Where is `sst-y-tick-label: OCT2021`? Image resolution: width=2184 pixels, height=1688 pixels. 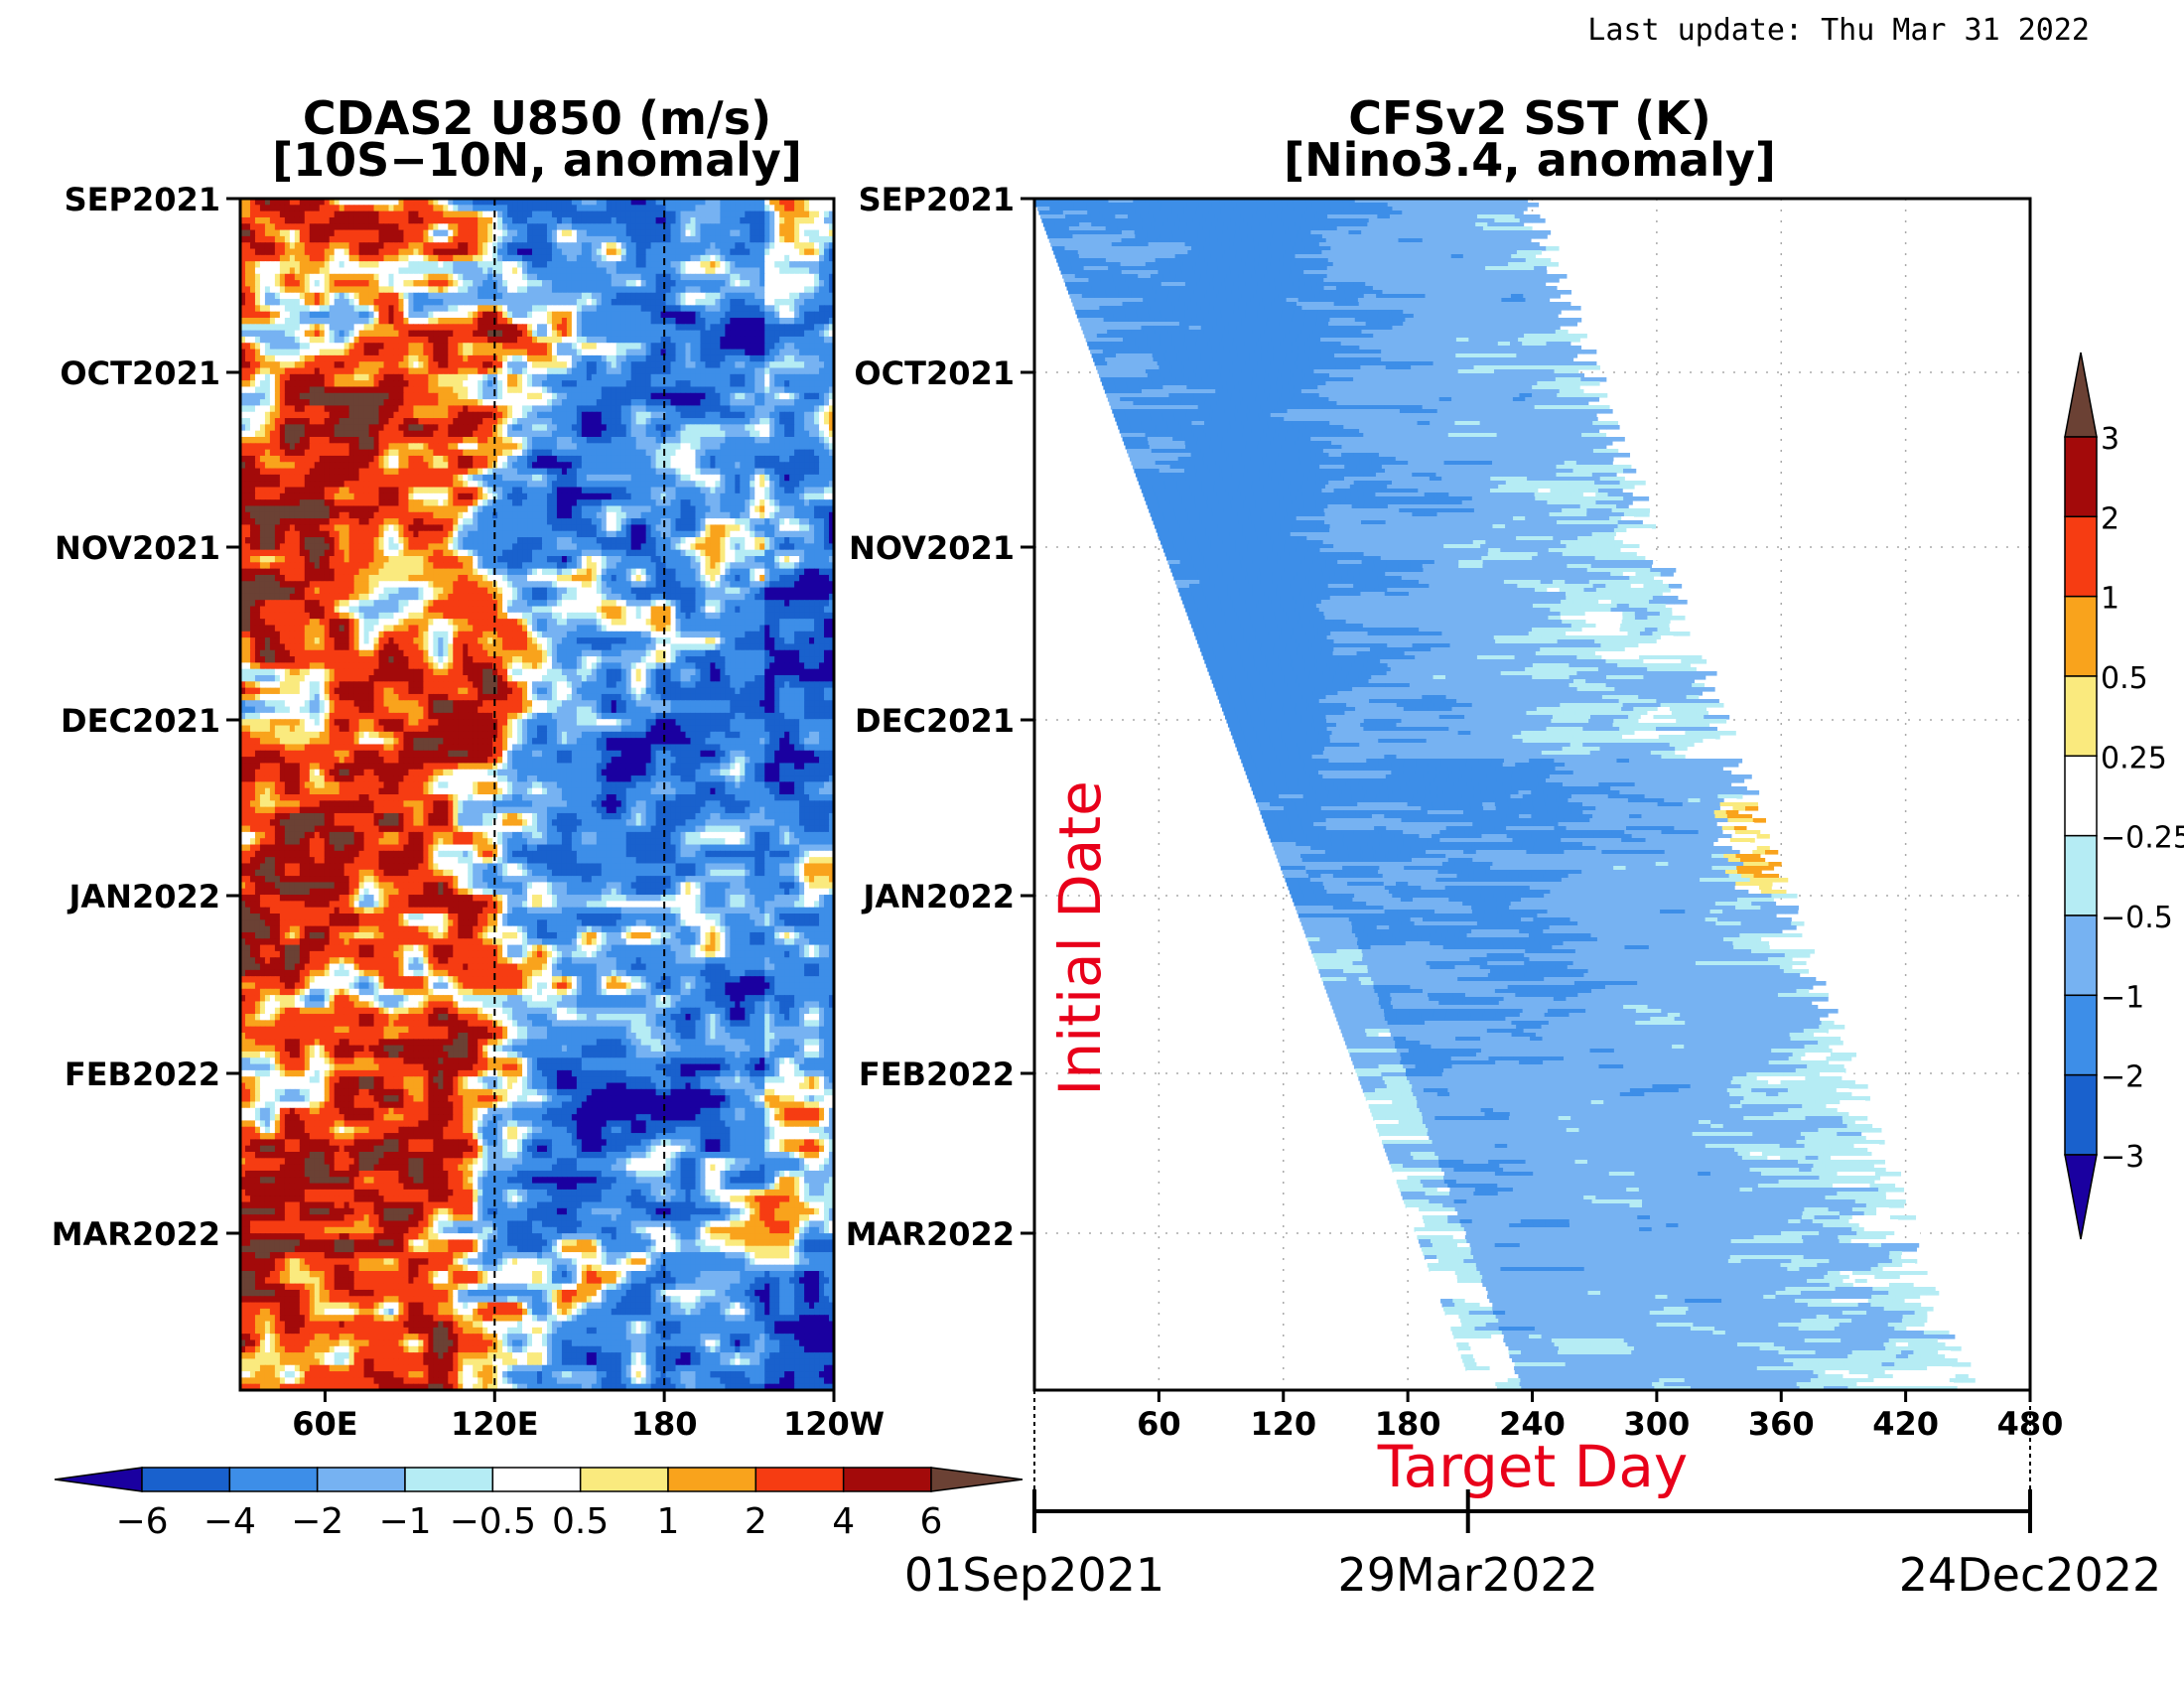 sst-y-tick-label: OCT2021 is located at coordinates (934, 373).